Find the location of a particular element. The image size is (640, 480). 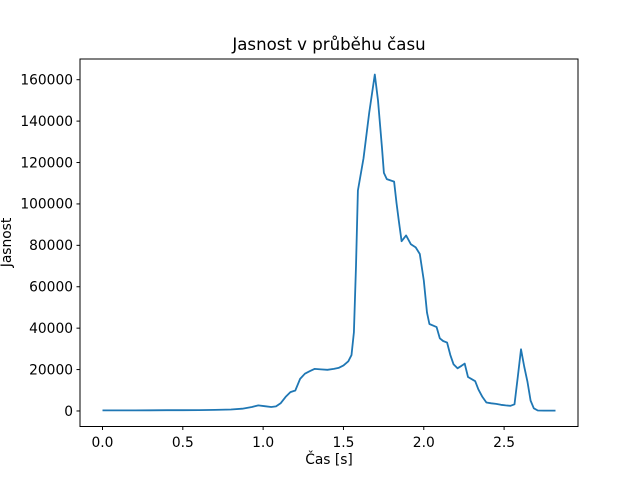

y-tick-label: 120000 is located at coordinates (46, 163).